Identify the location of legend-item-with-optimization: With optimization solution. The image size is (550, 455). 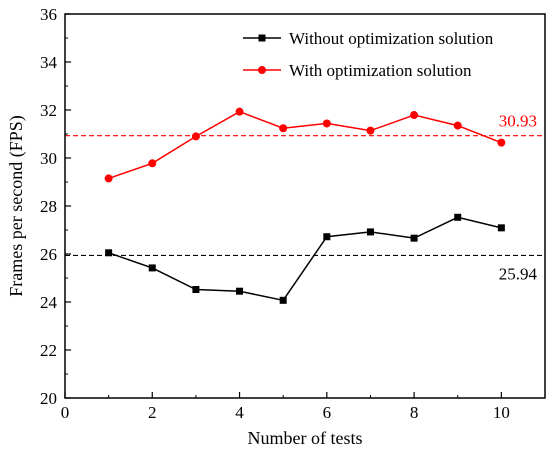
(357, 70).